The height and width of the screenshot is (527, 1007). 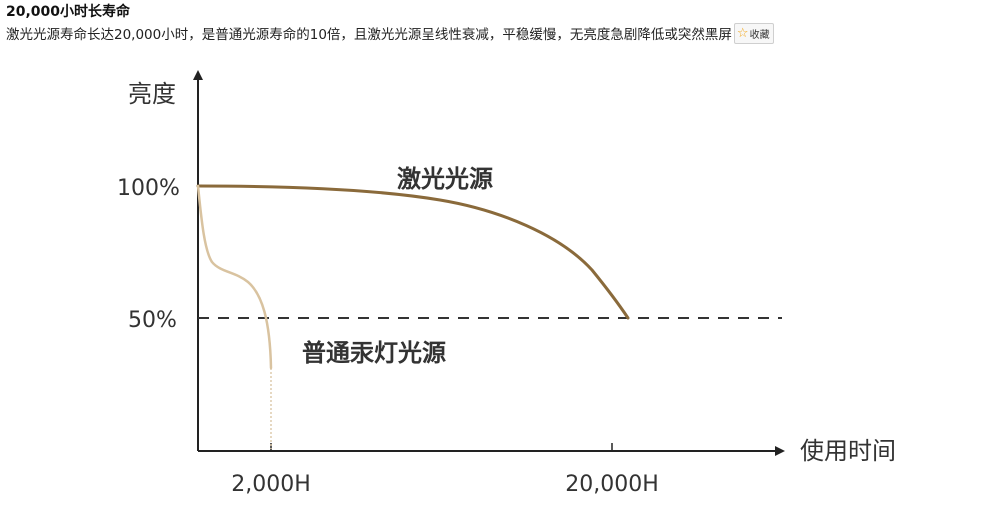 What do you see at coordinates (234, 277) in the screenshot?
I see `series-line-mercury` at bounding box center [234, 277].